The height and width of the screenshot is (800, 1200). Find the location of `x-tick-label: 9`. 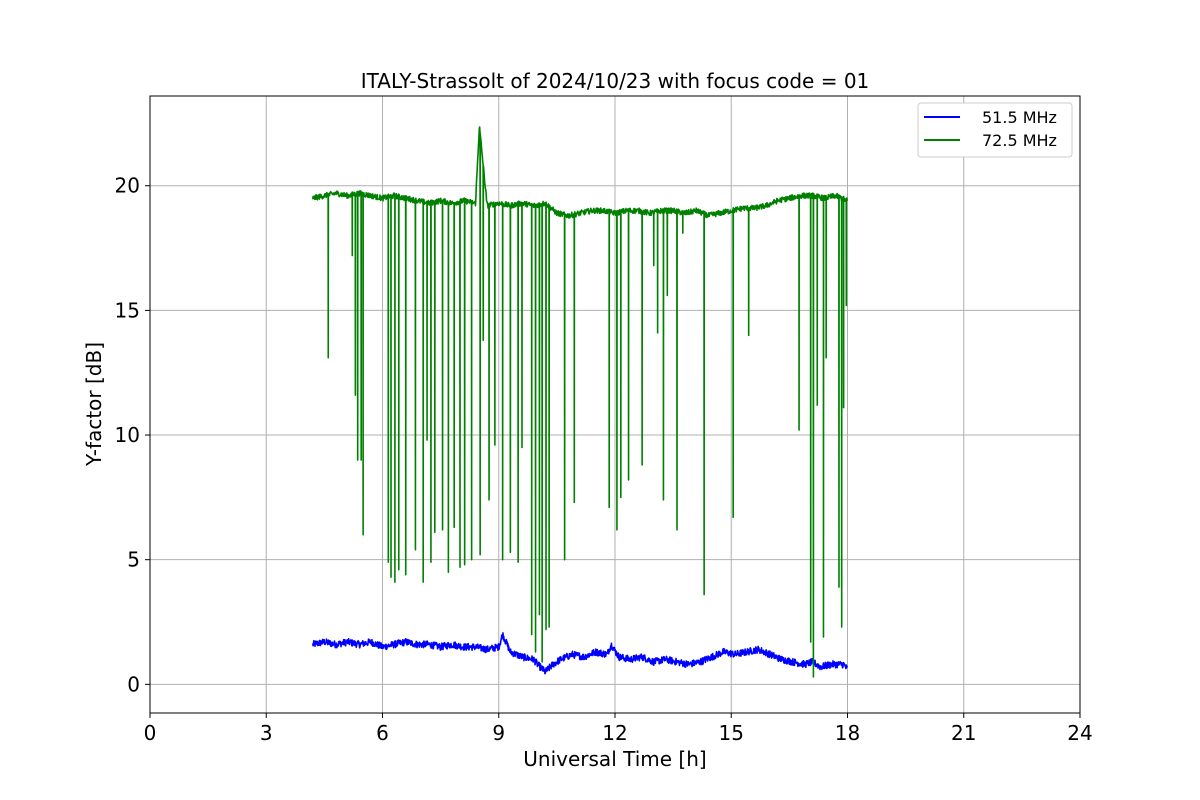

x-tick-label: 9 is located at coordinates (498, 733).